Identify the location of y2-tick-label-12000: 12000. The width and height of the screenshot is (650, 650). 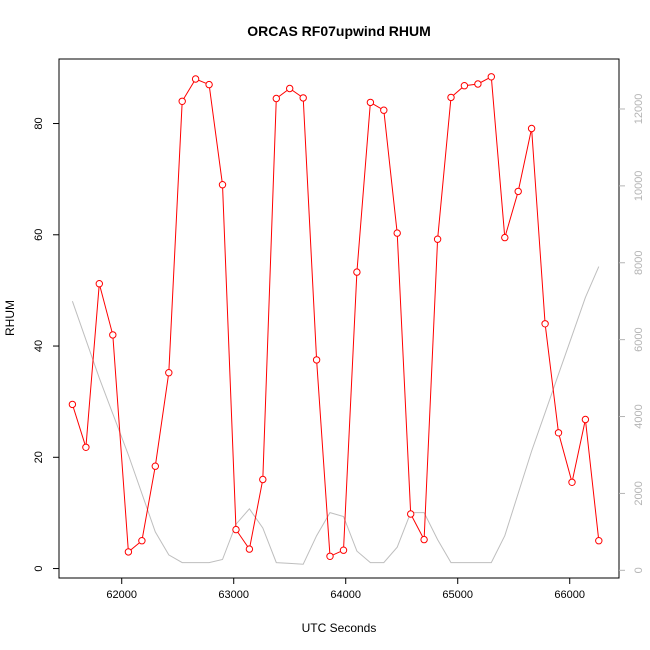
(639, 109).